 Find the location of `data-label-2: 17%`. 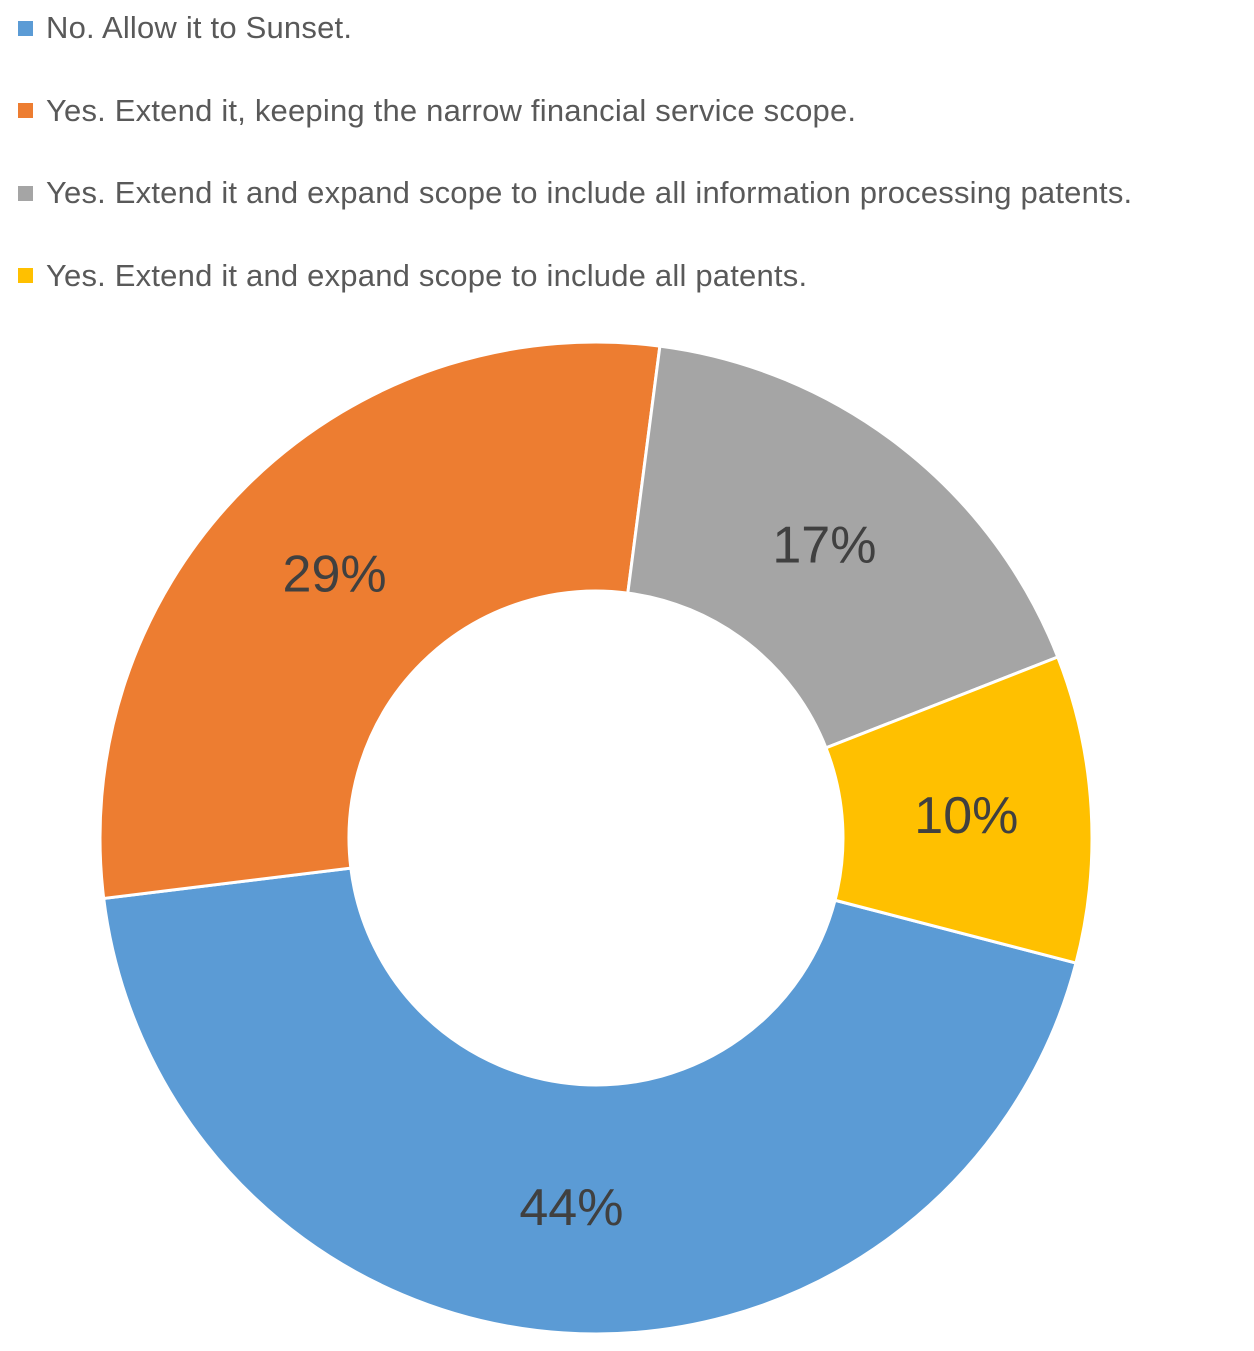

data-label-2: 17% is located at coordinates (824, 546).